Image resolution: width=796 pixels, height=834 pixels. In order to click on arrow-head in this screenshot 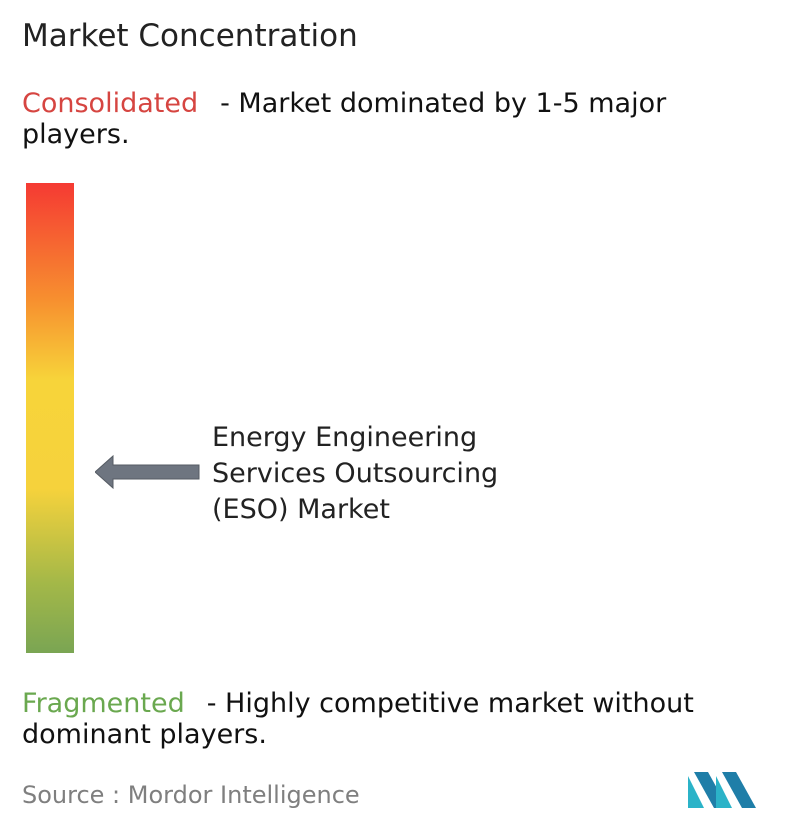, I will do `click(147, 472)`.